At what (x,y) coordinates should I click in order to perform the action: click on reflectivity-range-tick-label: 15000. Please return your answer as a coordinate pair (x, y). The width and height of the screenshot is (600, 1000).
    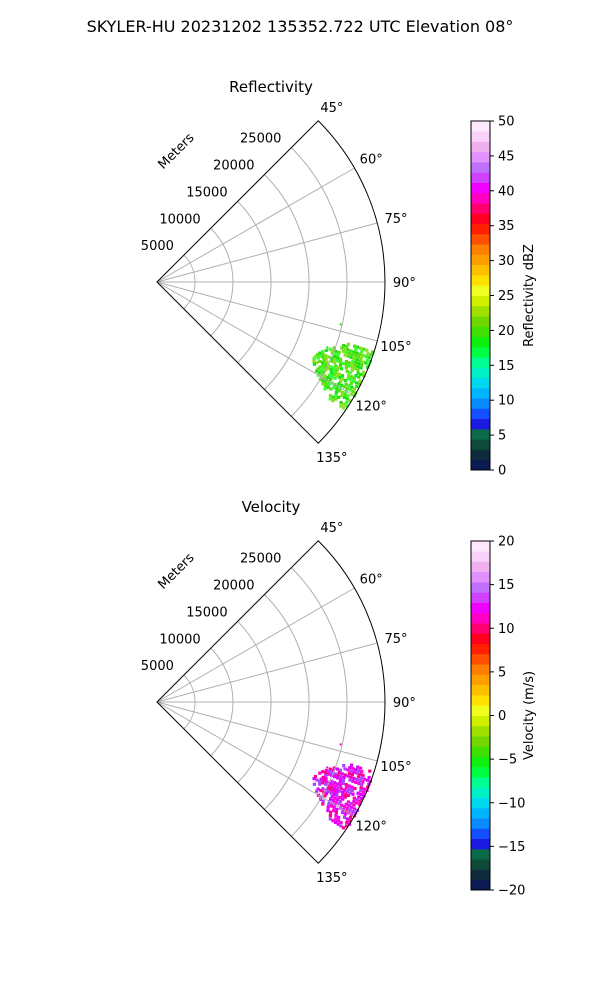
    Looking at the image, I should click on (206, 192).